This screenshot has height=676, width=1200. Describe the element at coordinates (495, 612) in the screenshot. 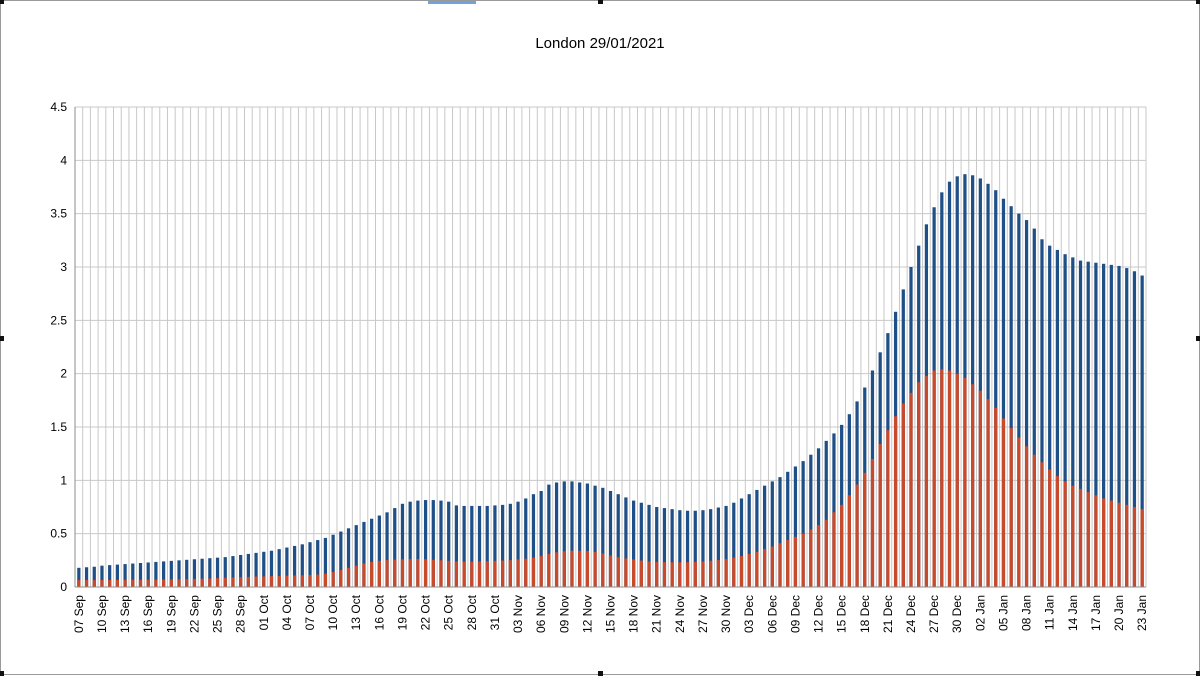

I see `x-tick-label: 31 Oct` at that location.